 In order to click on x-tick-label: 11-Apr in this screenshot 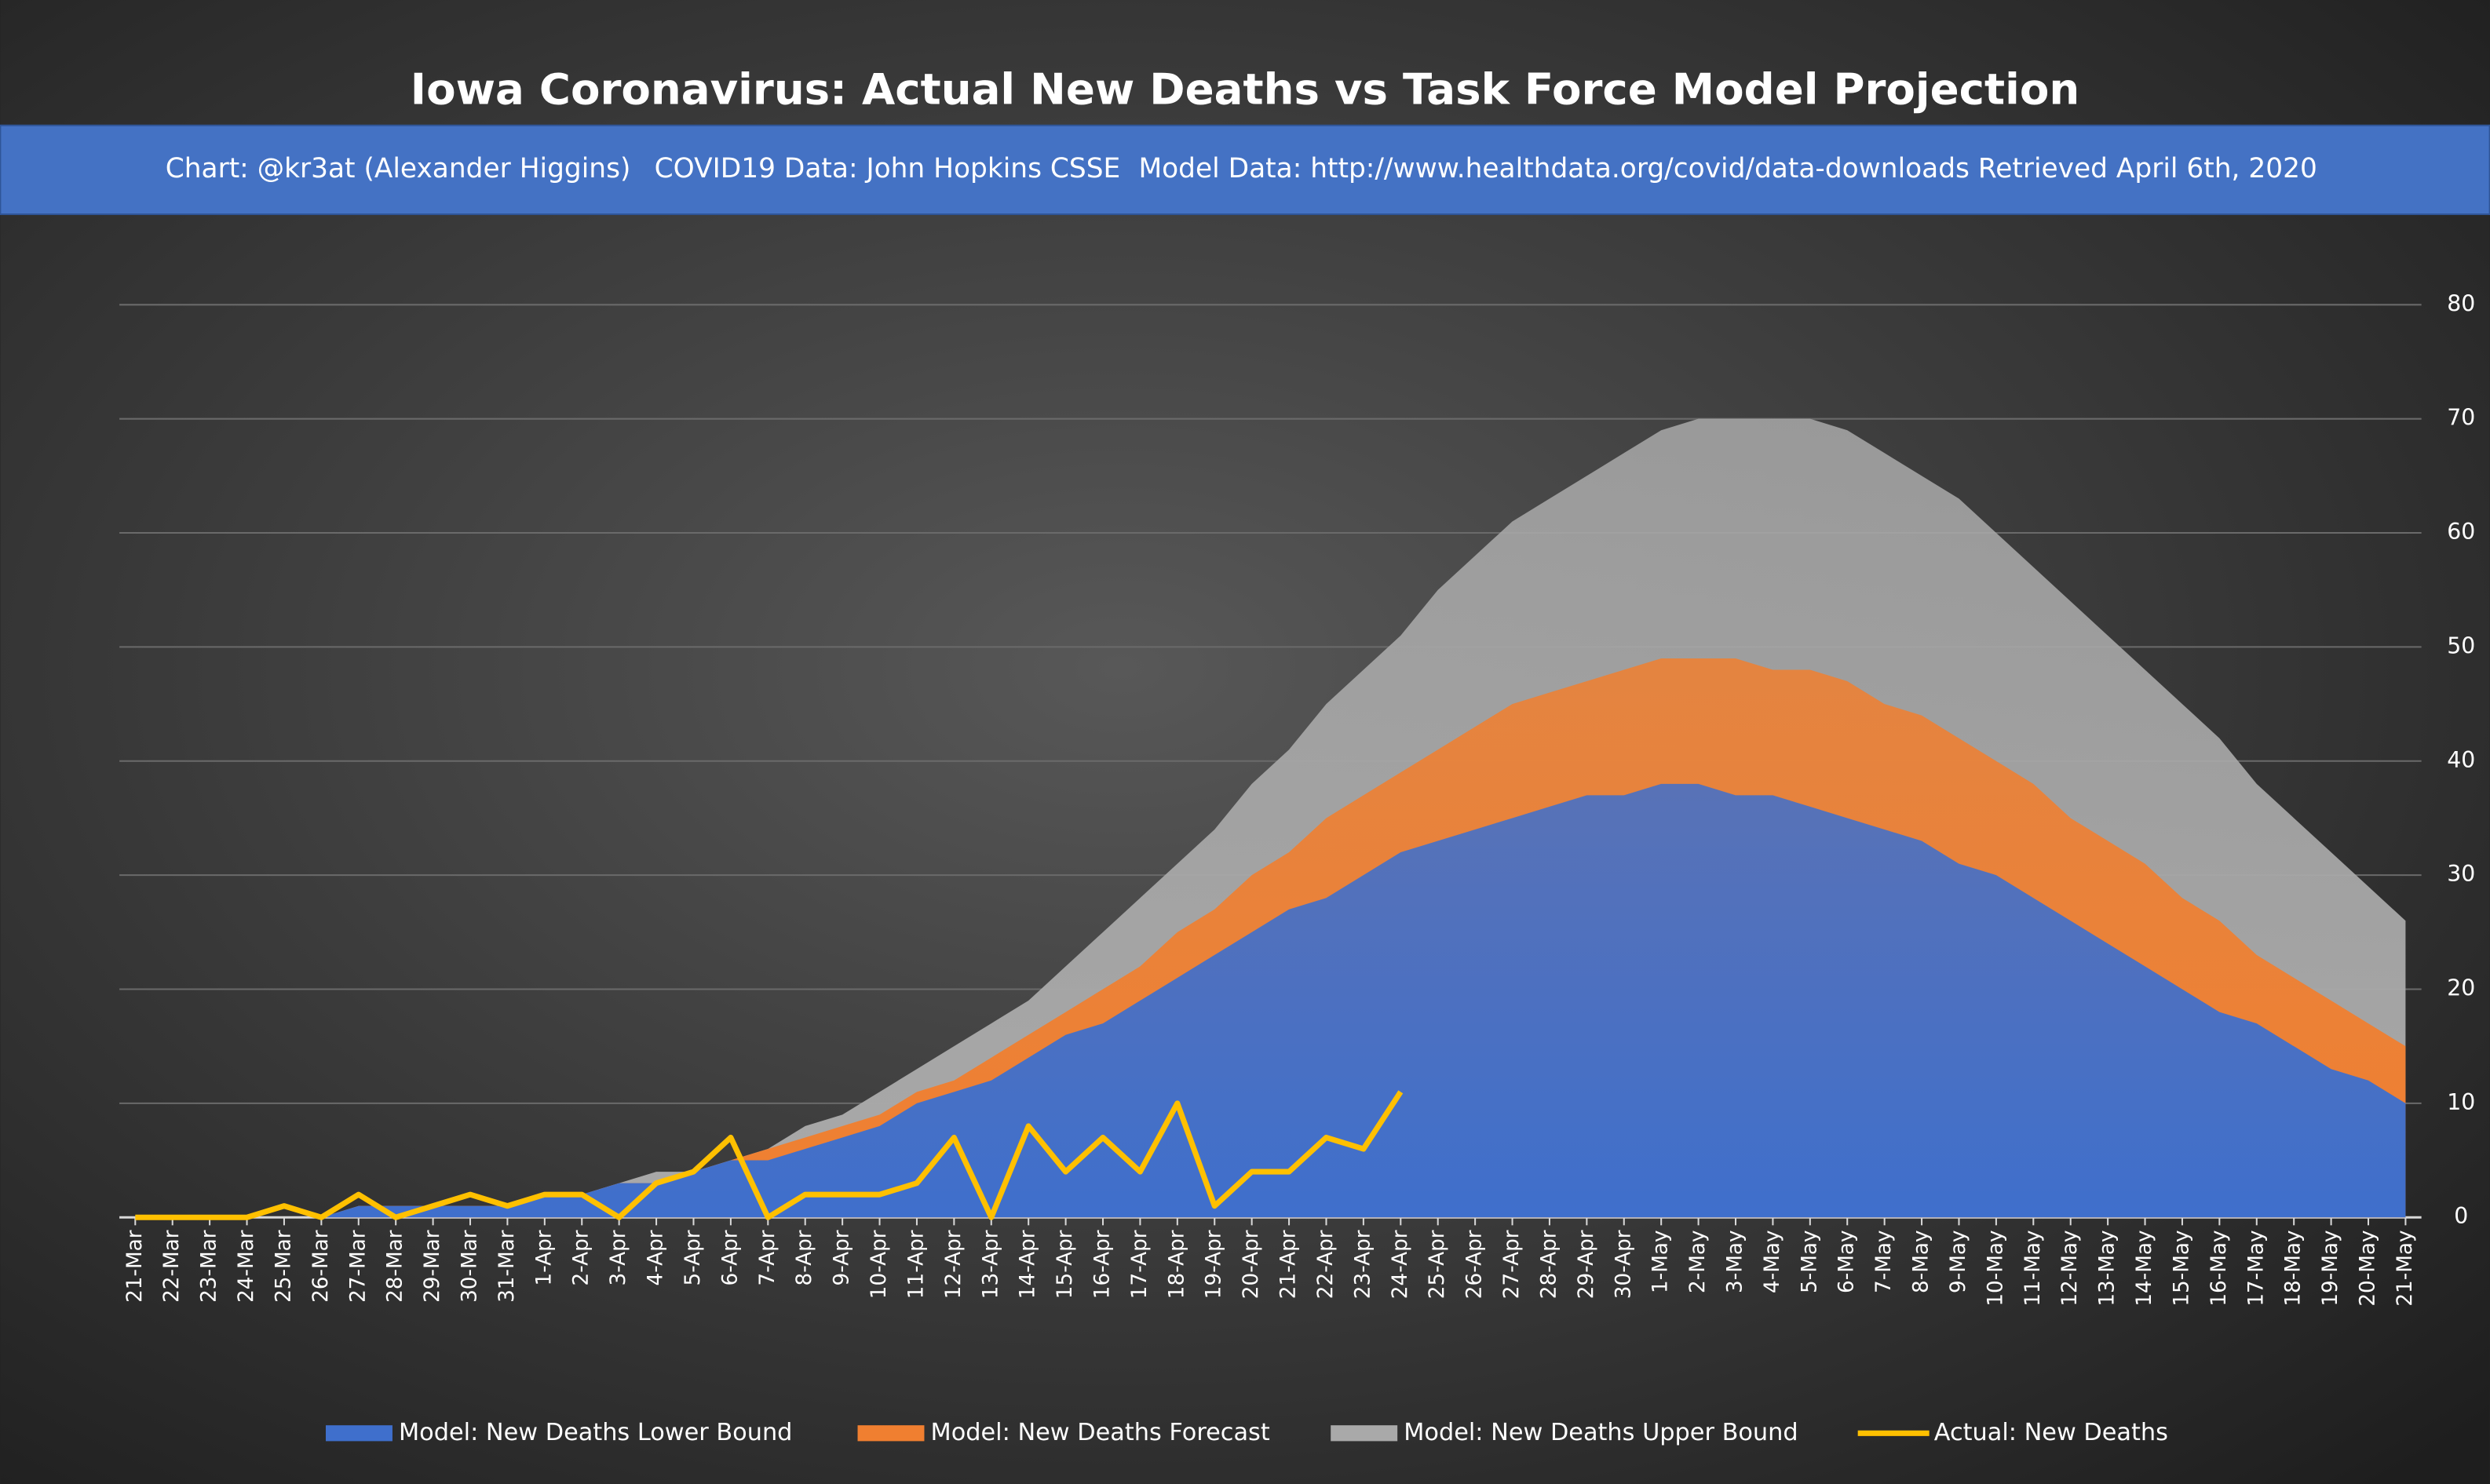, I will do `click(916, 1264)`.